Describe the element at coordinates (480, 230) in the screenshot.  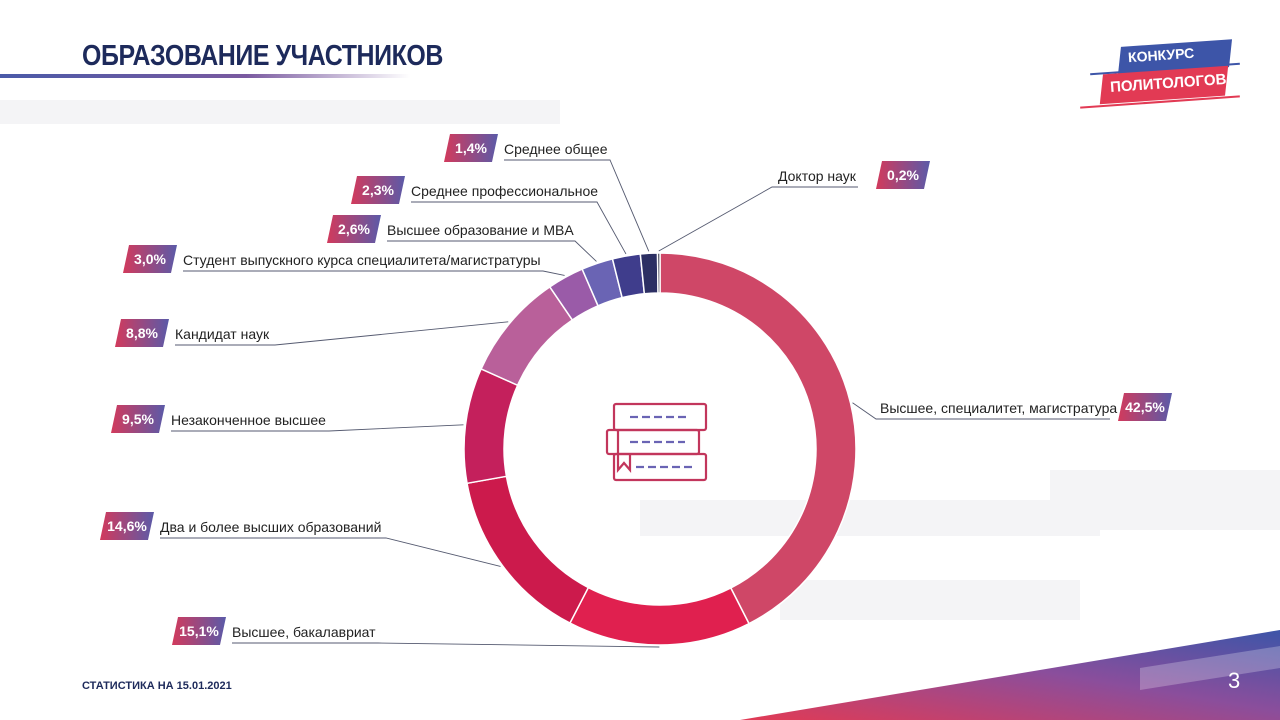
I see `slice-label: Высшее образование и MBA` at that location.